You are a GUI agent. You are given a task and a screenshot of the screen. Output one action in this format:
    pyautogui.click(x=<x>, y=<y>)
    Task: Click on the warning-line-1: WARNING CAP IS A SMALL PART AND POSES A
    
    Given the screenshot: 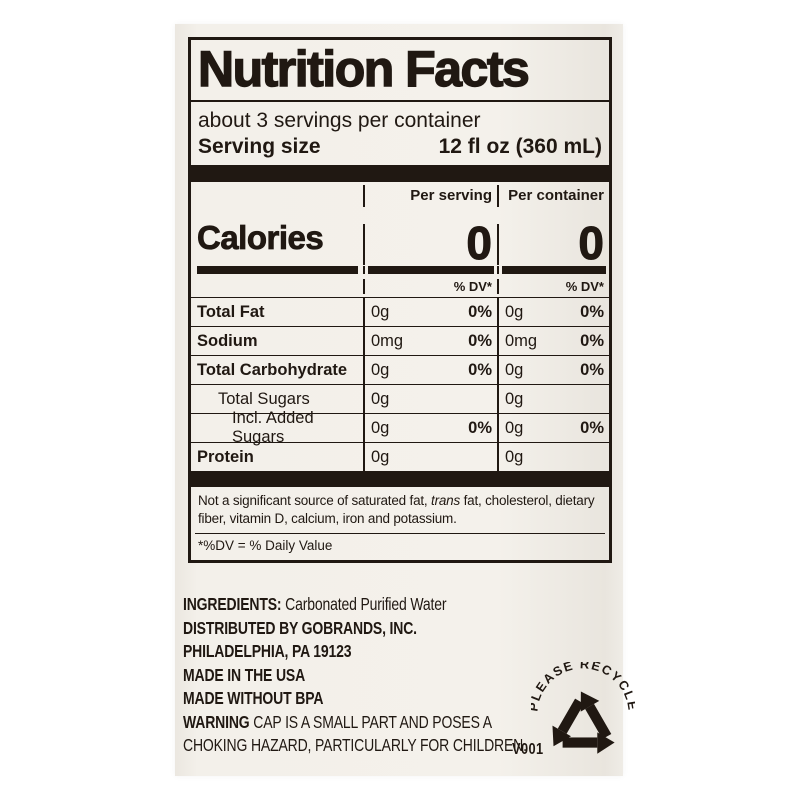 What is the action you would take?
    pyautogui.click(x=355, y=723)
    